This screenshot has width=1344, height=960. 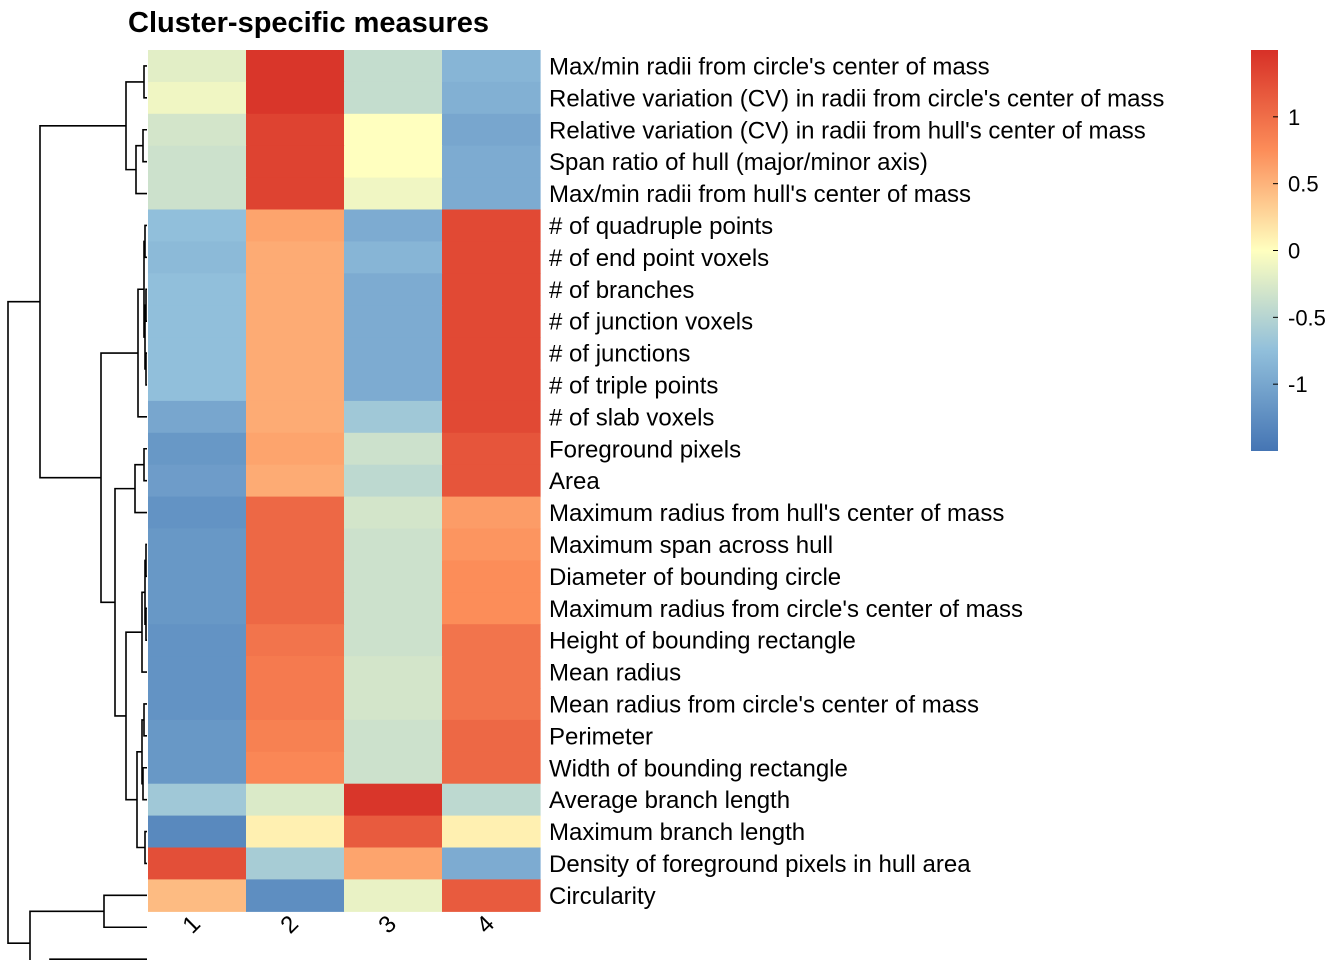 I want to click on row-label: Mean radius from circle's center of mass, so click(x=764, y=704).